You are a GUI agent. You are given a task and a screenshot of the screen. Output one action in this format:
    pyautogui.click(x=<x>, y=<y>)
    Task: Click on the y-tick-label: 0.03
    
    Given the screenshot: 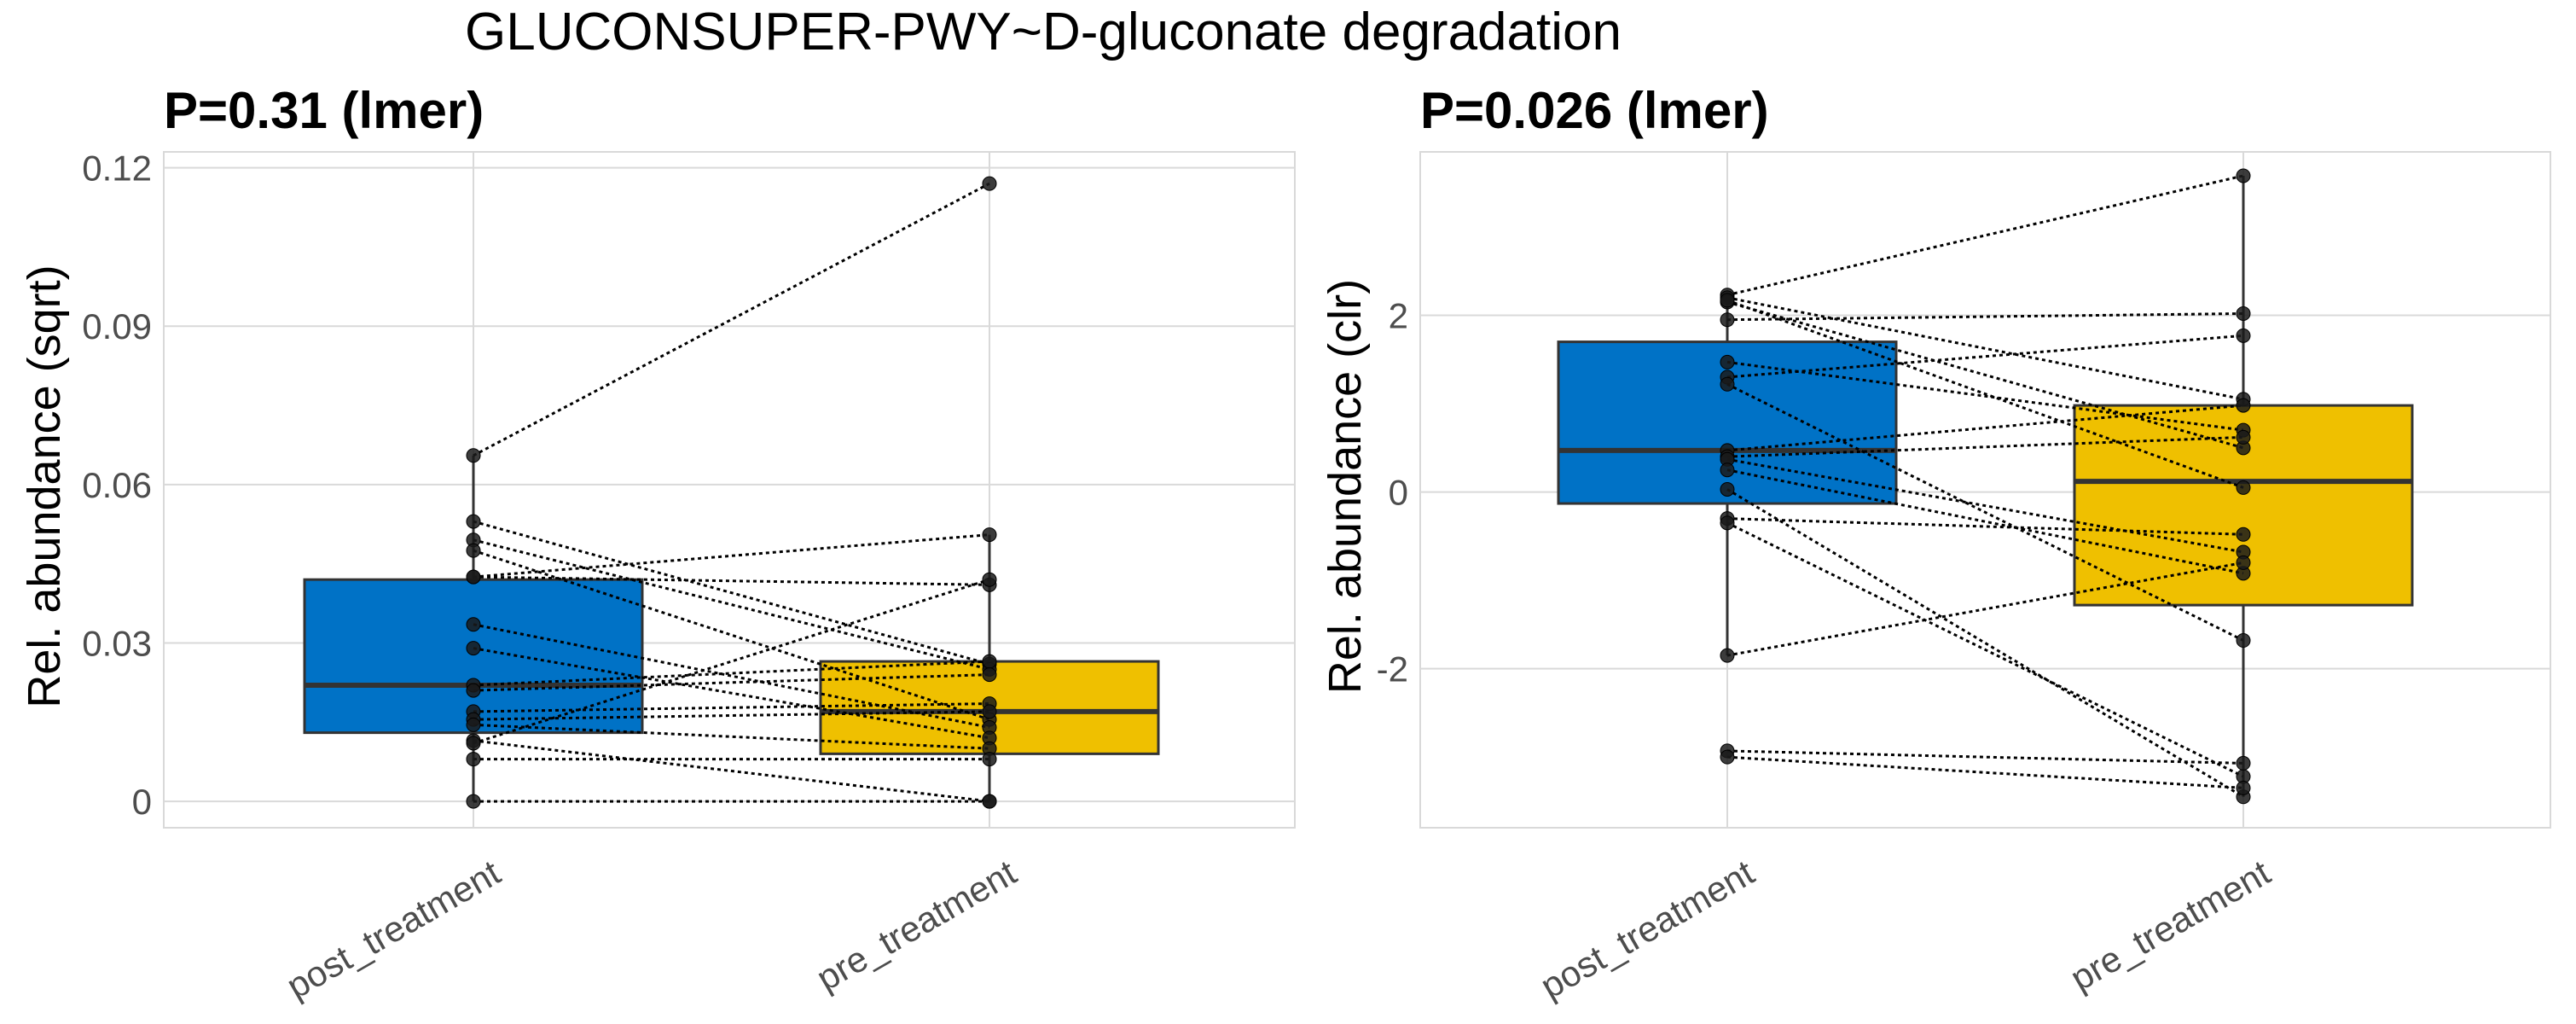 What is the action you would take?
    pyautogui.click(x=117, y=643)
    